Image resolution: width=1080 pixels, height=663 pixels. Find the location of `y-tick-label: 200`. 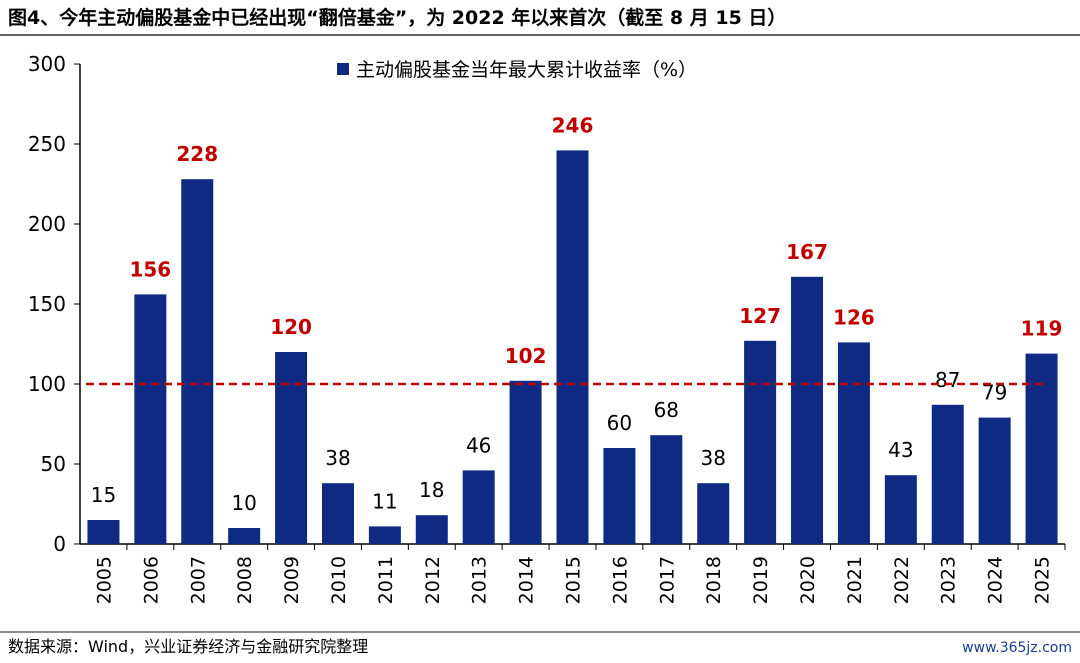

y-tick-label: 200 is located at coordinates (47, 224).